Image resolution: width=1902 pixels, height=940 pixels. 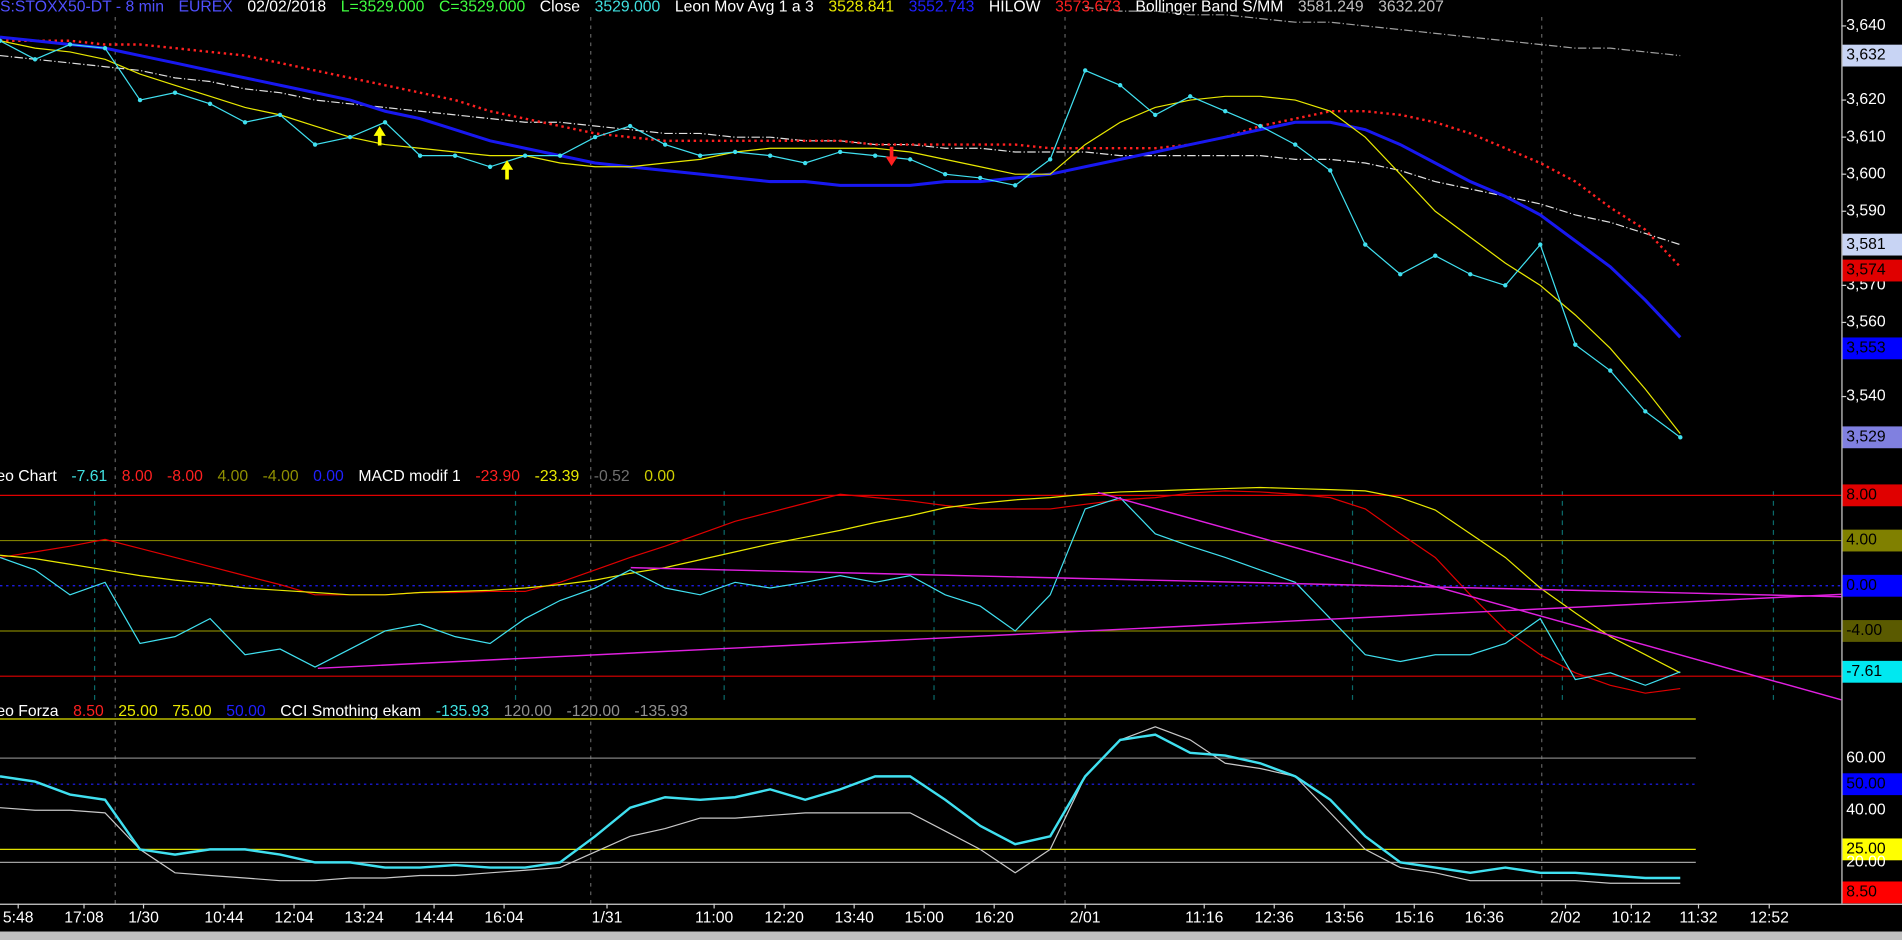 I want to click on level-label: 60.00, so click(x=1866, y=757).